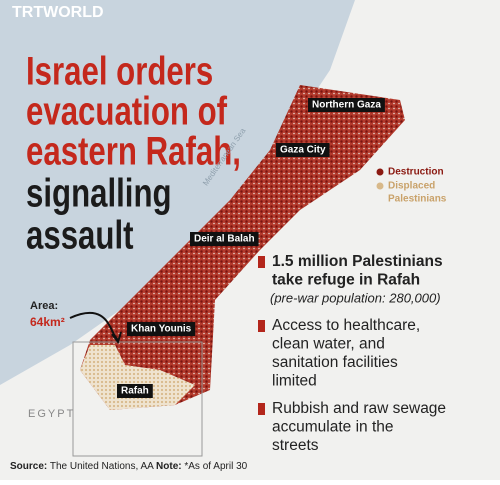  What do you see at coordinates (333, 427) in the screenshot?
I see `fact-line: accumulate in the` at bounding box center [333, 427].